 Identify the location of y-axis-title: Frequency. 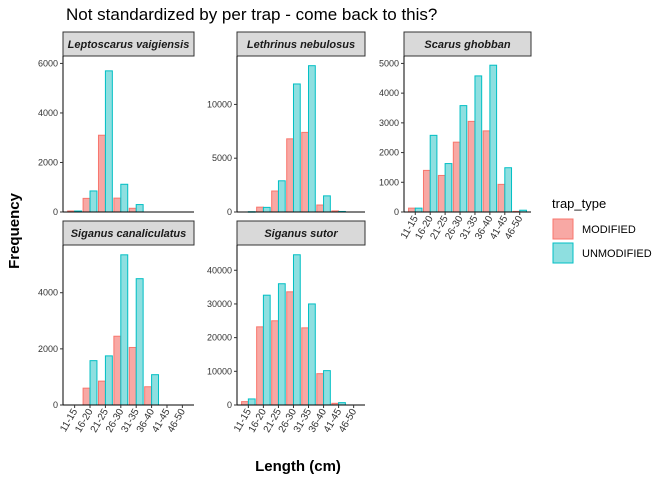
(14, 230).